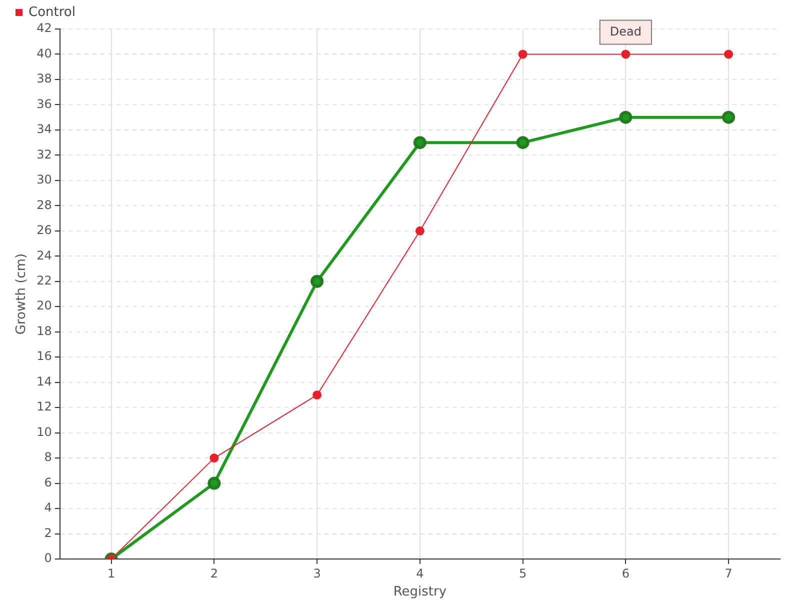  What do you see at coordinates (626, 573) in the screenshot?
I see `x-tick-label: 6` at bounding box center [626, 573].